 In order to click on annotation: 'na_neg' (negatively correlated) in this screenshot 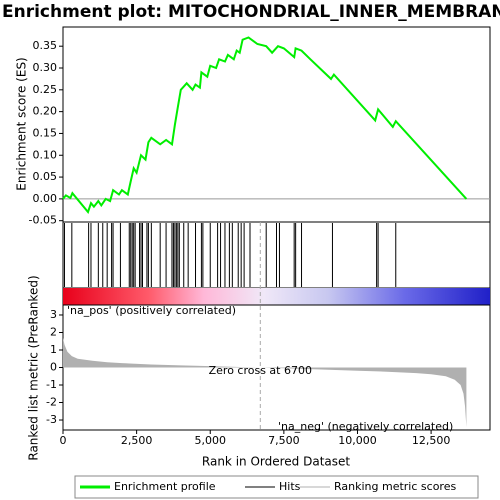, I will do `click(365, 426)`.